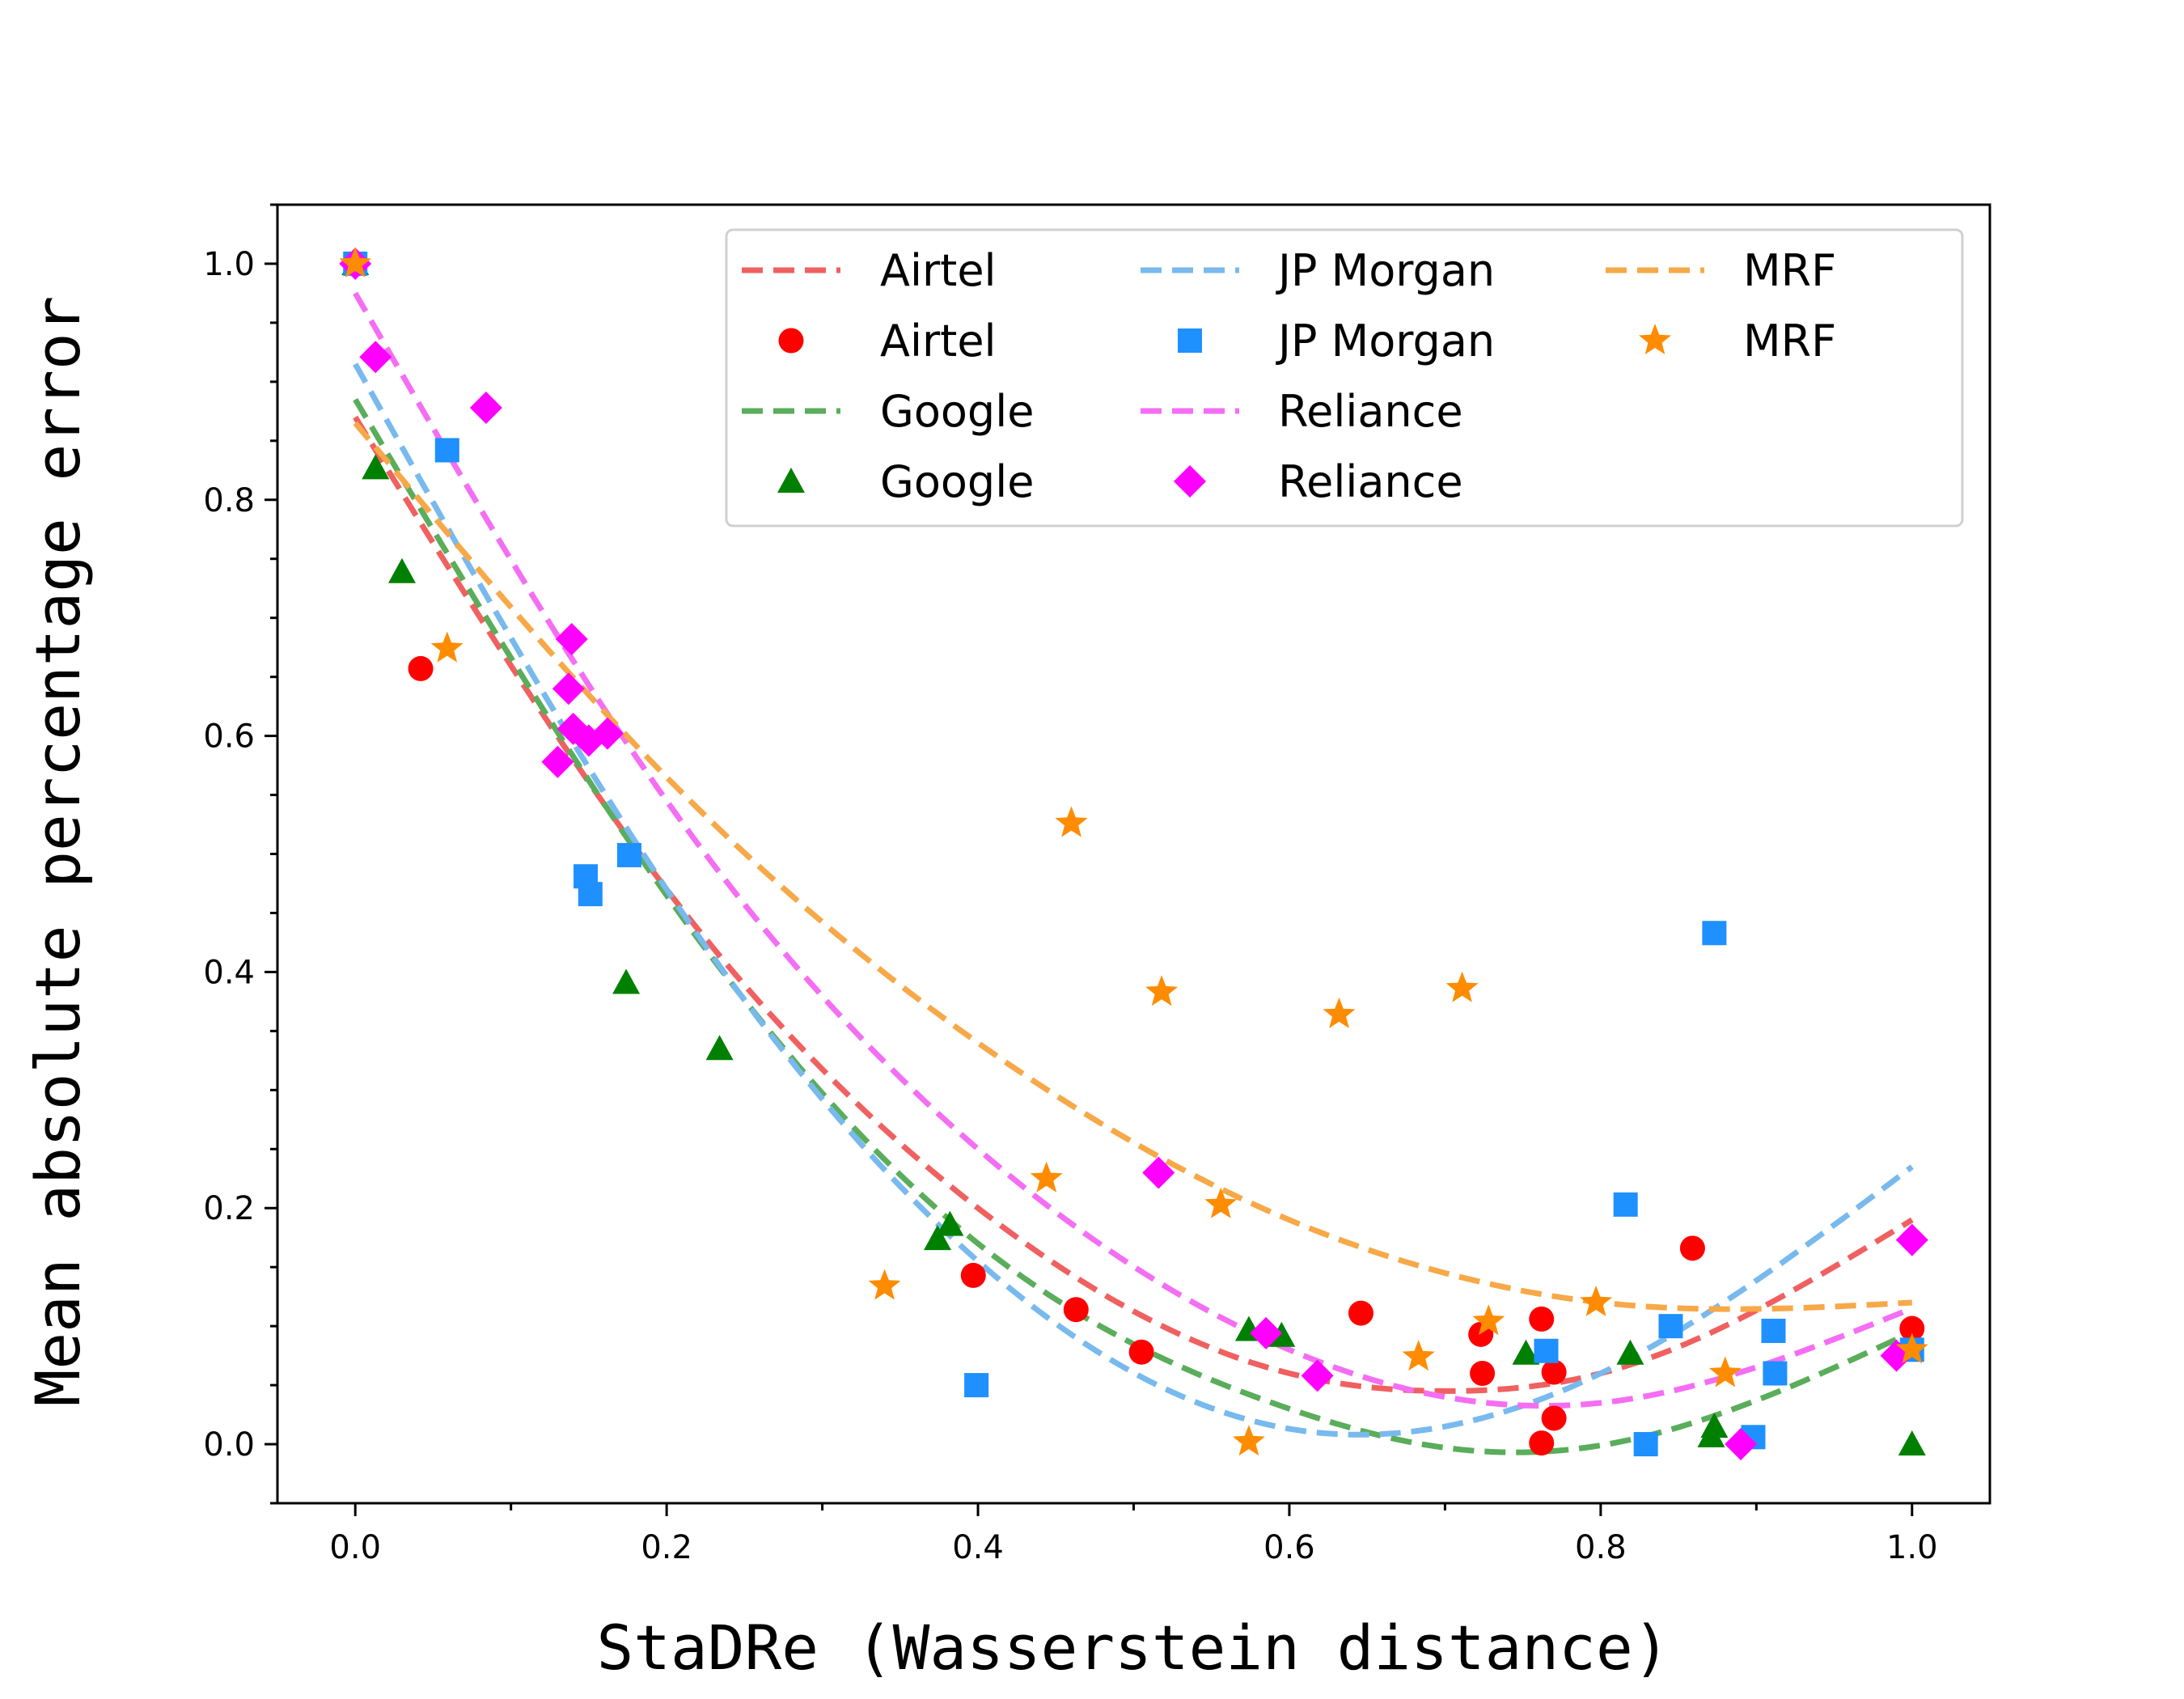 The height and width of the screenshot is (1699, 2184). Describe the element at coordinates (229, 264) in the screenshot. I see `y-tick-label: 1.0` at that location.